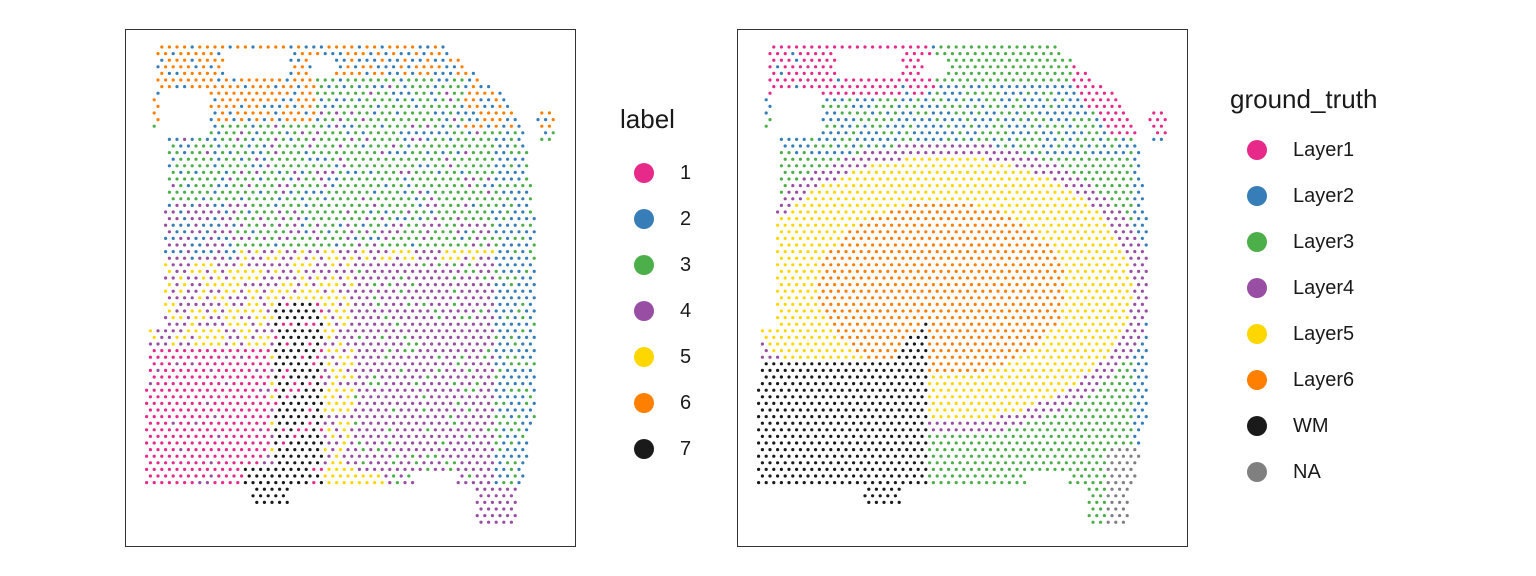 Image resolution: width=1536 pixels, height=576 pixels. What do you see at coordinates (644, 265) in the screenshot?
I see `legend-key` at bounding box center [644, 265].